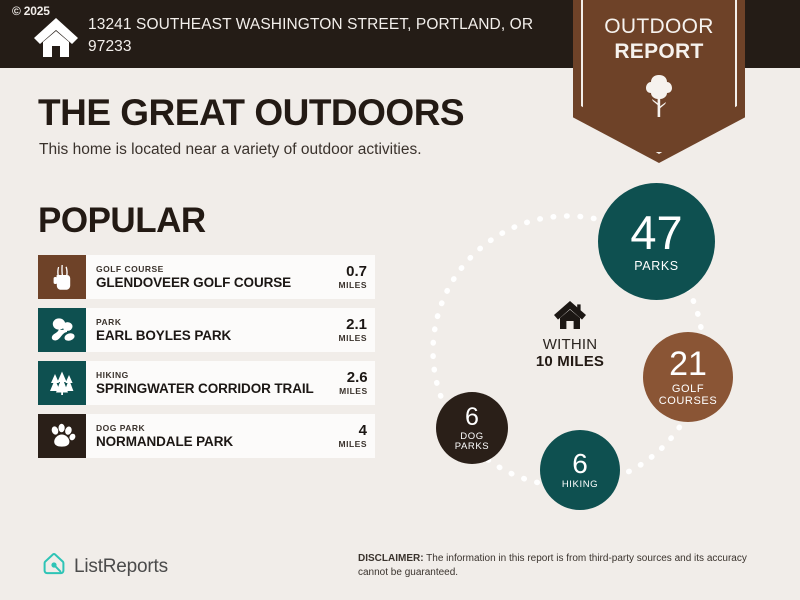 The width and height of the screenshot is (800, 600). Describe the element at coordinates (344, 436) in the screenshot. I see `list-item-distance: 4 MILES` at that location.